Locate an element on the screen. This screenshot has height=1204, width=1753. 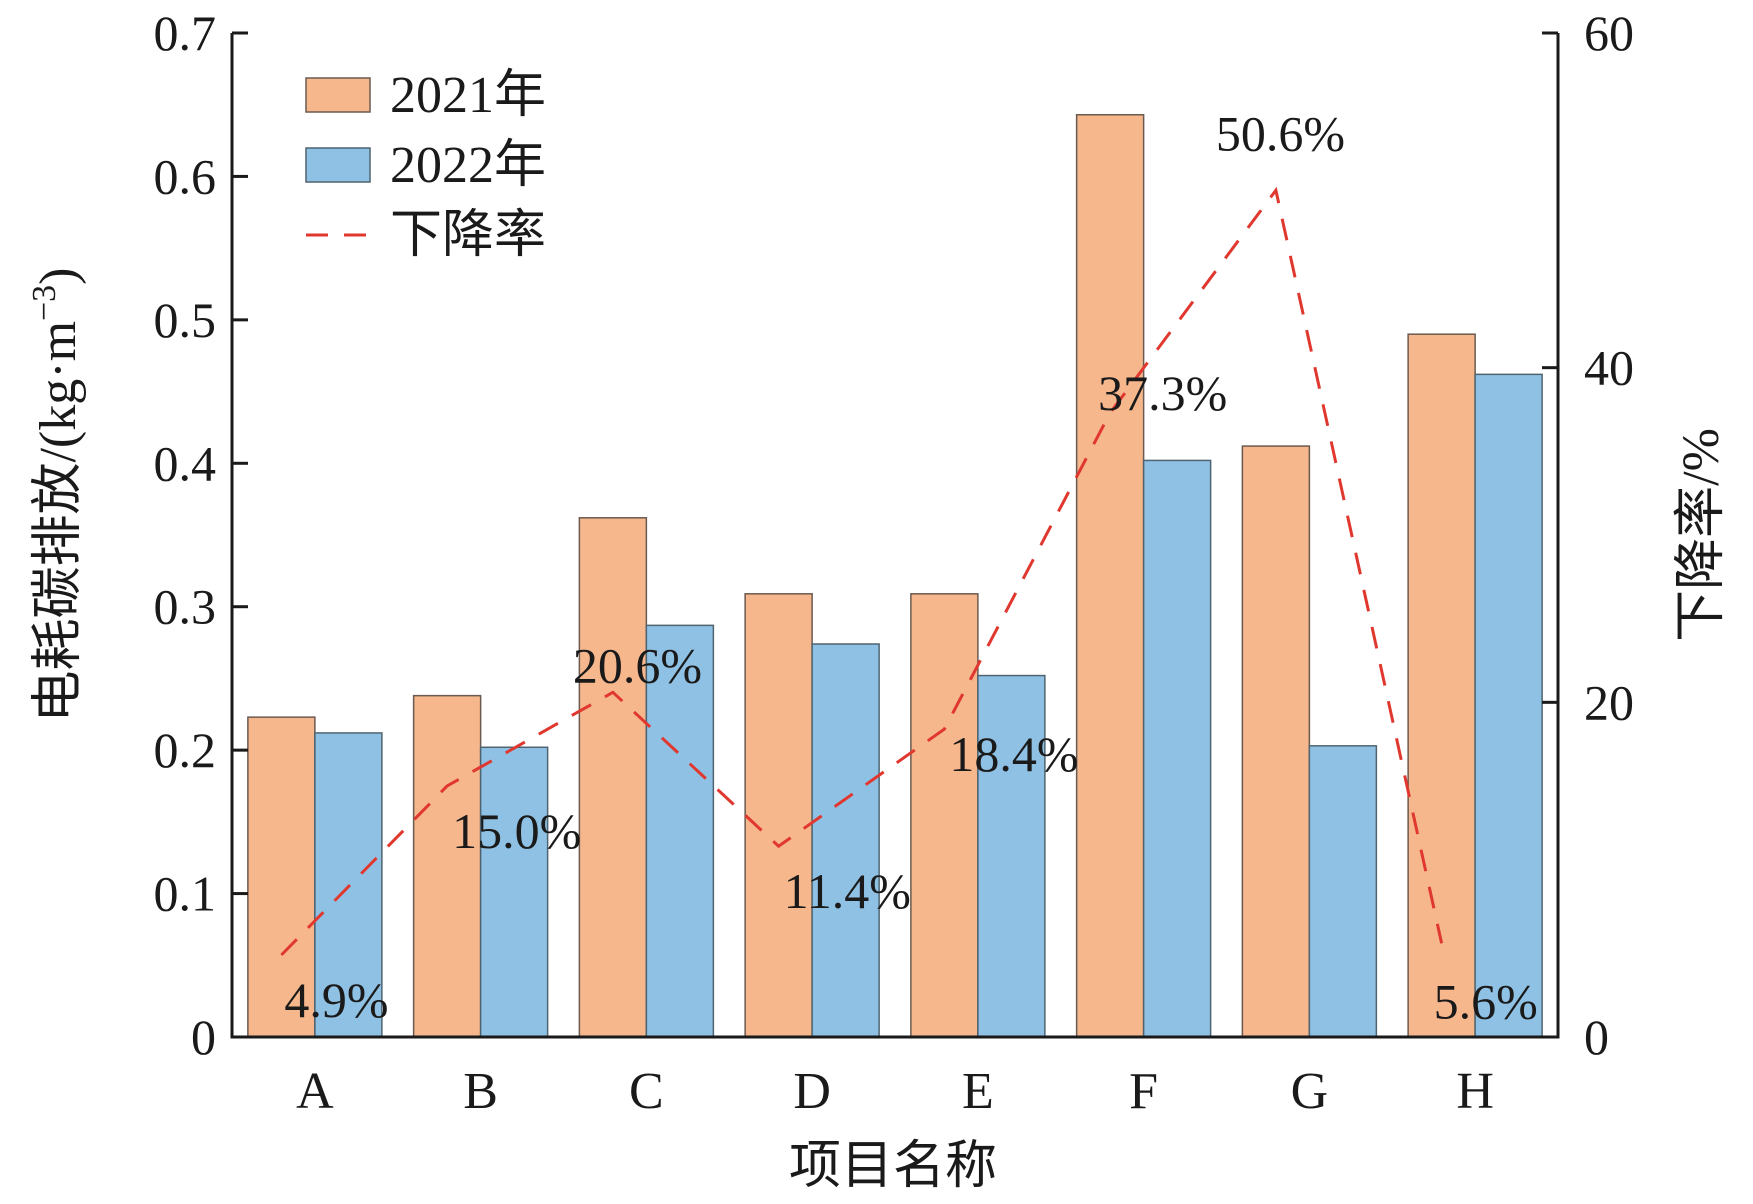
x-tick-label-E: E is located at coordinates (978, 1091).